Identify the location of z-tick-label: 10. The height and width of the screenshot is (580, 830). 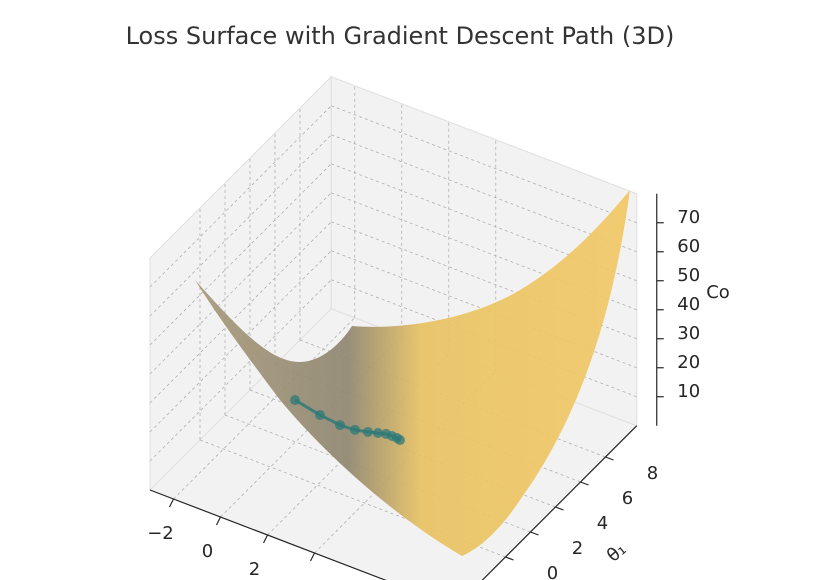
(688, 391).